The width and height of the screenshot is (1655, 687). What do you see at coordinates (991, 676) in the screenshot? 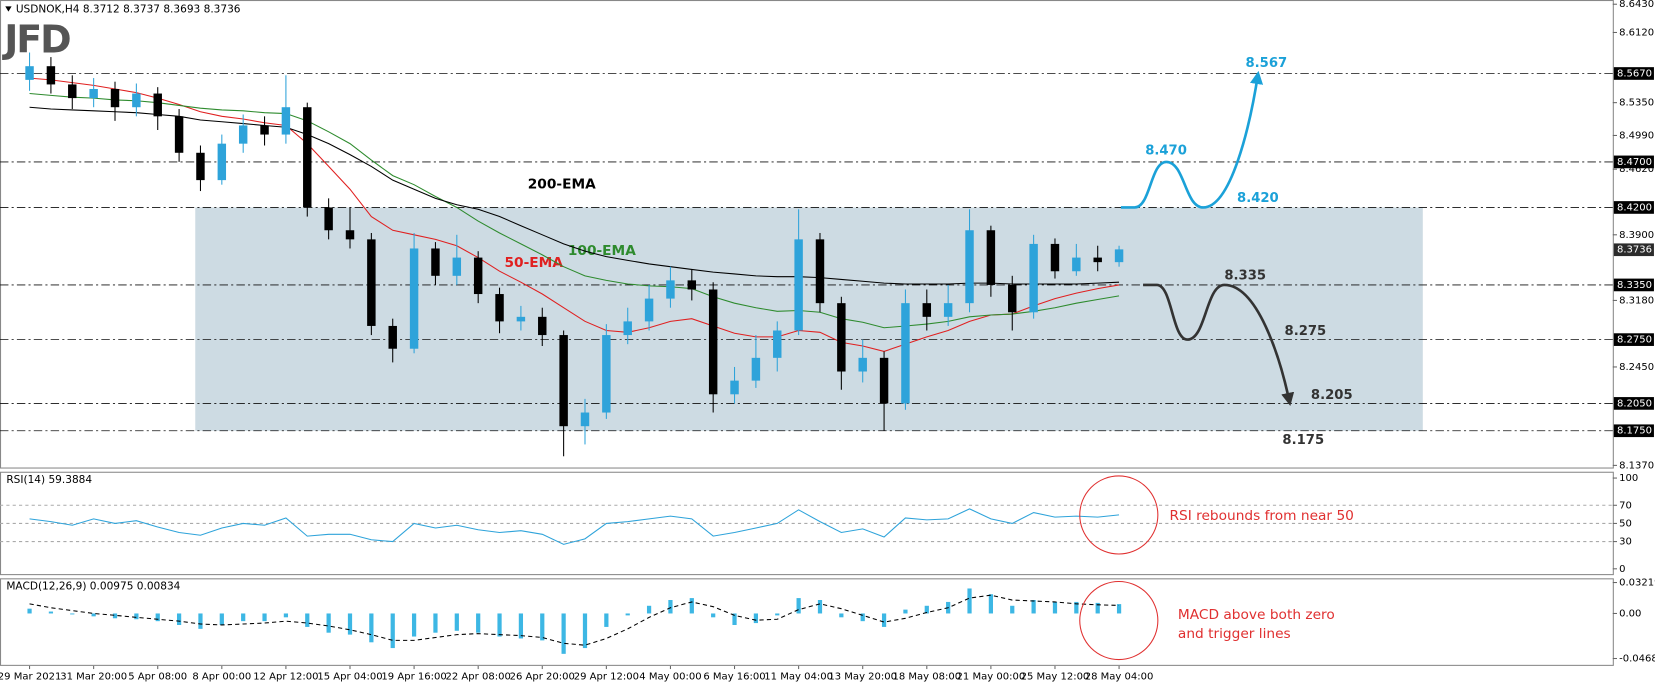
I see `x-tick-label: 21 May 00:00` at bounding box center [991, 676].